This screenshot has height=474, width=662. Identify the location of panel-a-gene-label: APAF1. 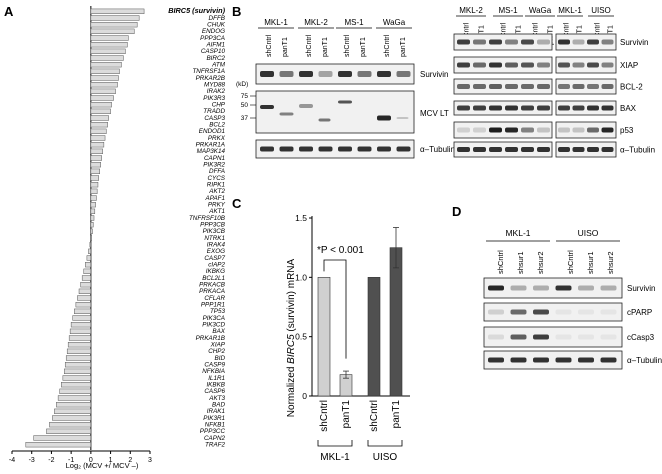
(215, 198).